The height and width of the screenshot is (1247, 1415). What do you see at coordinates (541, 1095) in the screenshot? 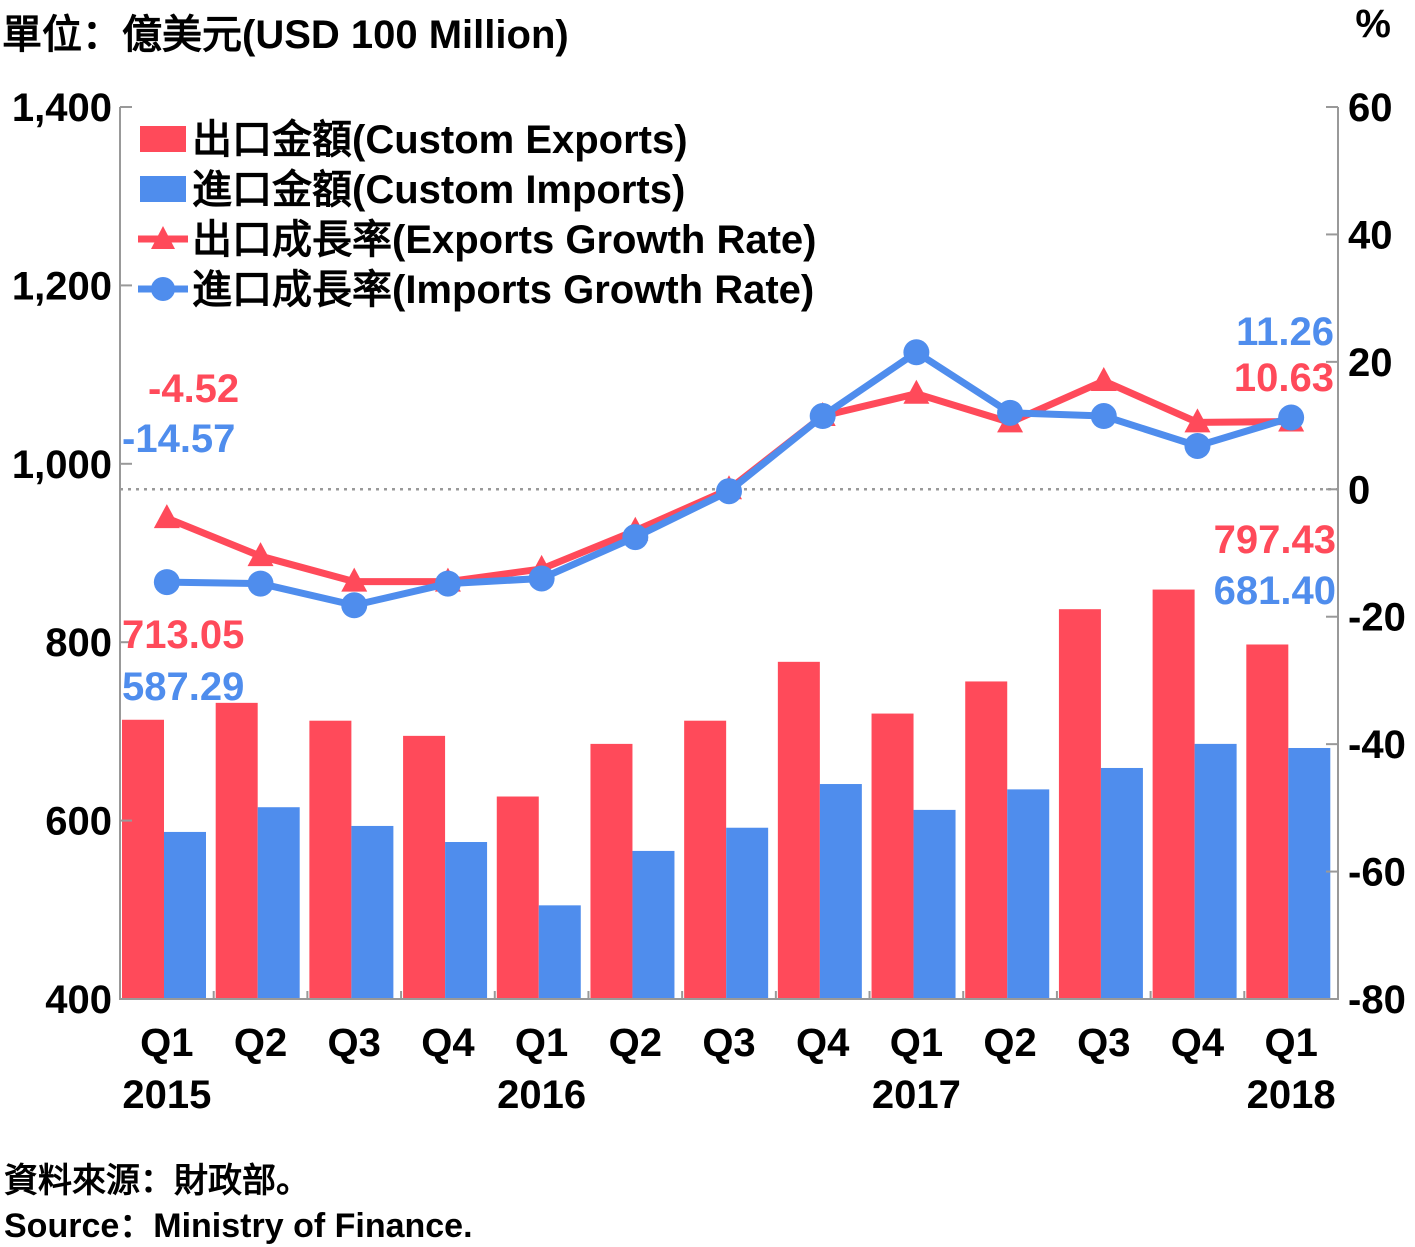
I see `year-label-1: 2016` at bounding box center [541, 1095].